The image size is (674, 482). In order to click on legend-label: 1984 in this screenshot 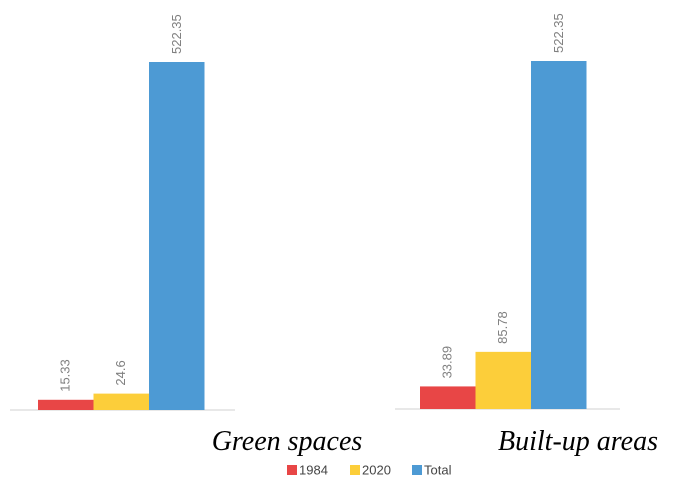, I will do `click(313, 469)`.